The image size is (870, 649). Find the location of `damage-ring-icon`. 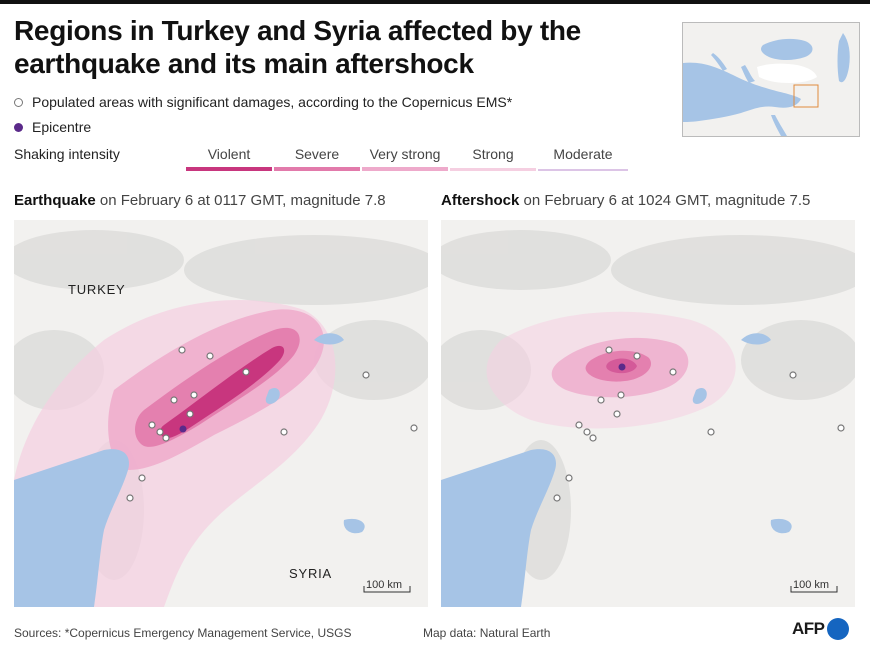

damage-ring-icon is located at coordinates (18, 102).